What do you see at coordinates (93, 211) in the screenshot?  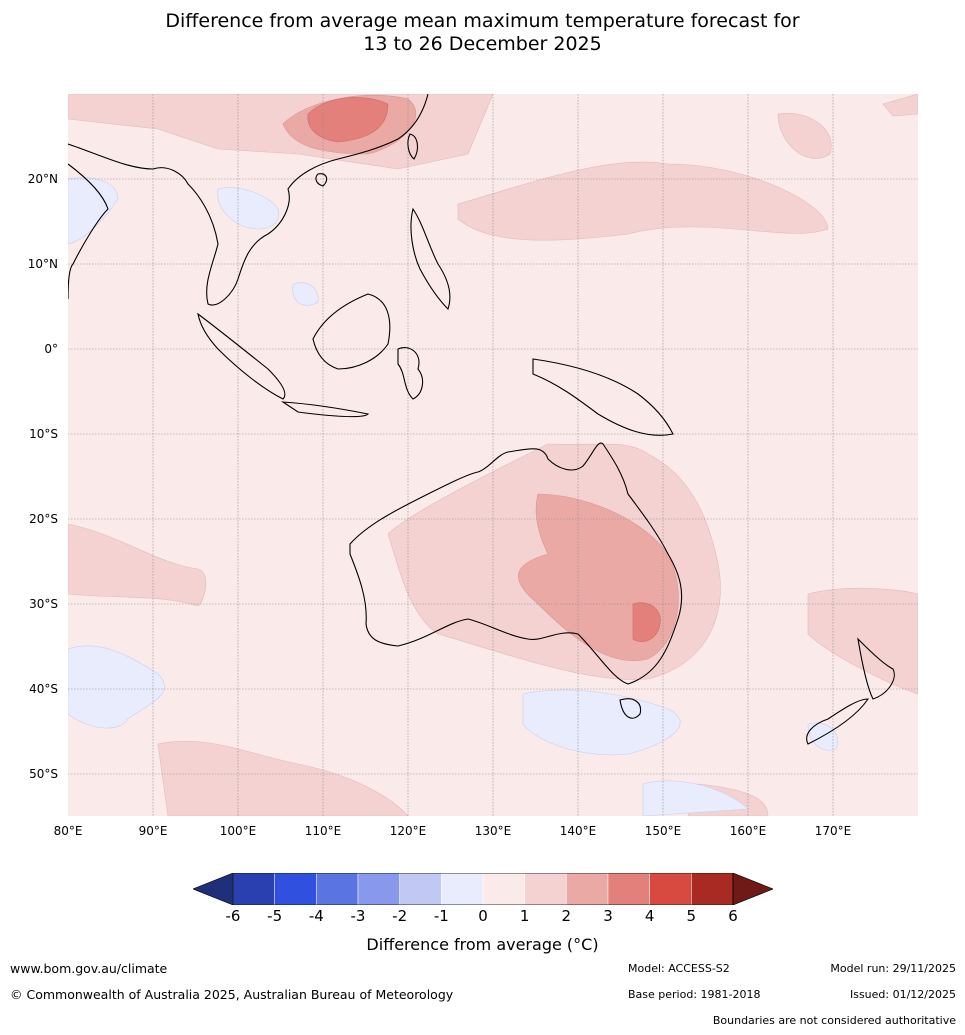 I see `anomaly-region-bay-bengal` at bounding box center [93, 211].